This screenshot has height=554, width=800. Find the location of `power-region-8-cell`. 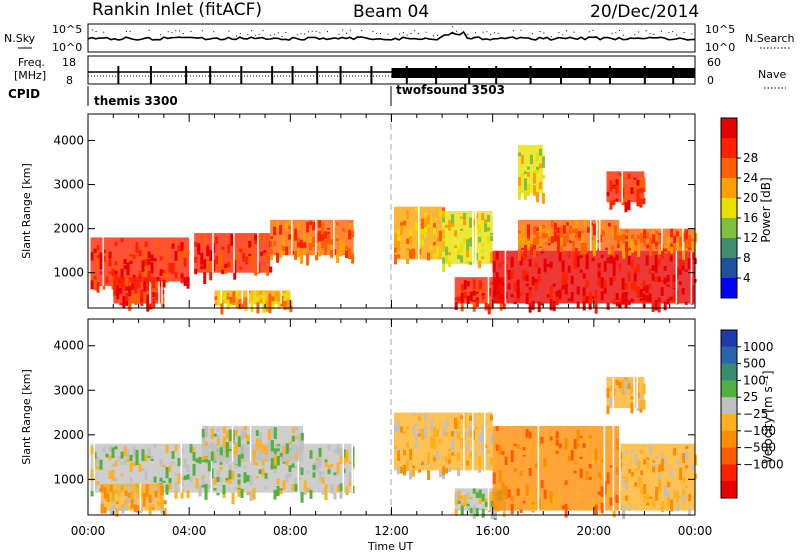

power-region-8-cell is located at coordinates (471, 290).